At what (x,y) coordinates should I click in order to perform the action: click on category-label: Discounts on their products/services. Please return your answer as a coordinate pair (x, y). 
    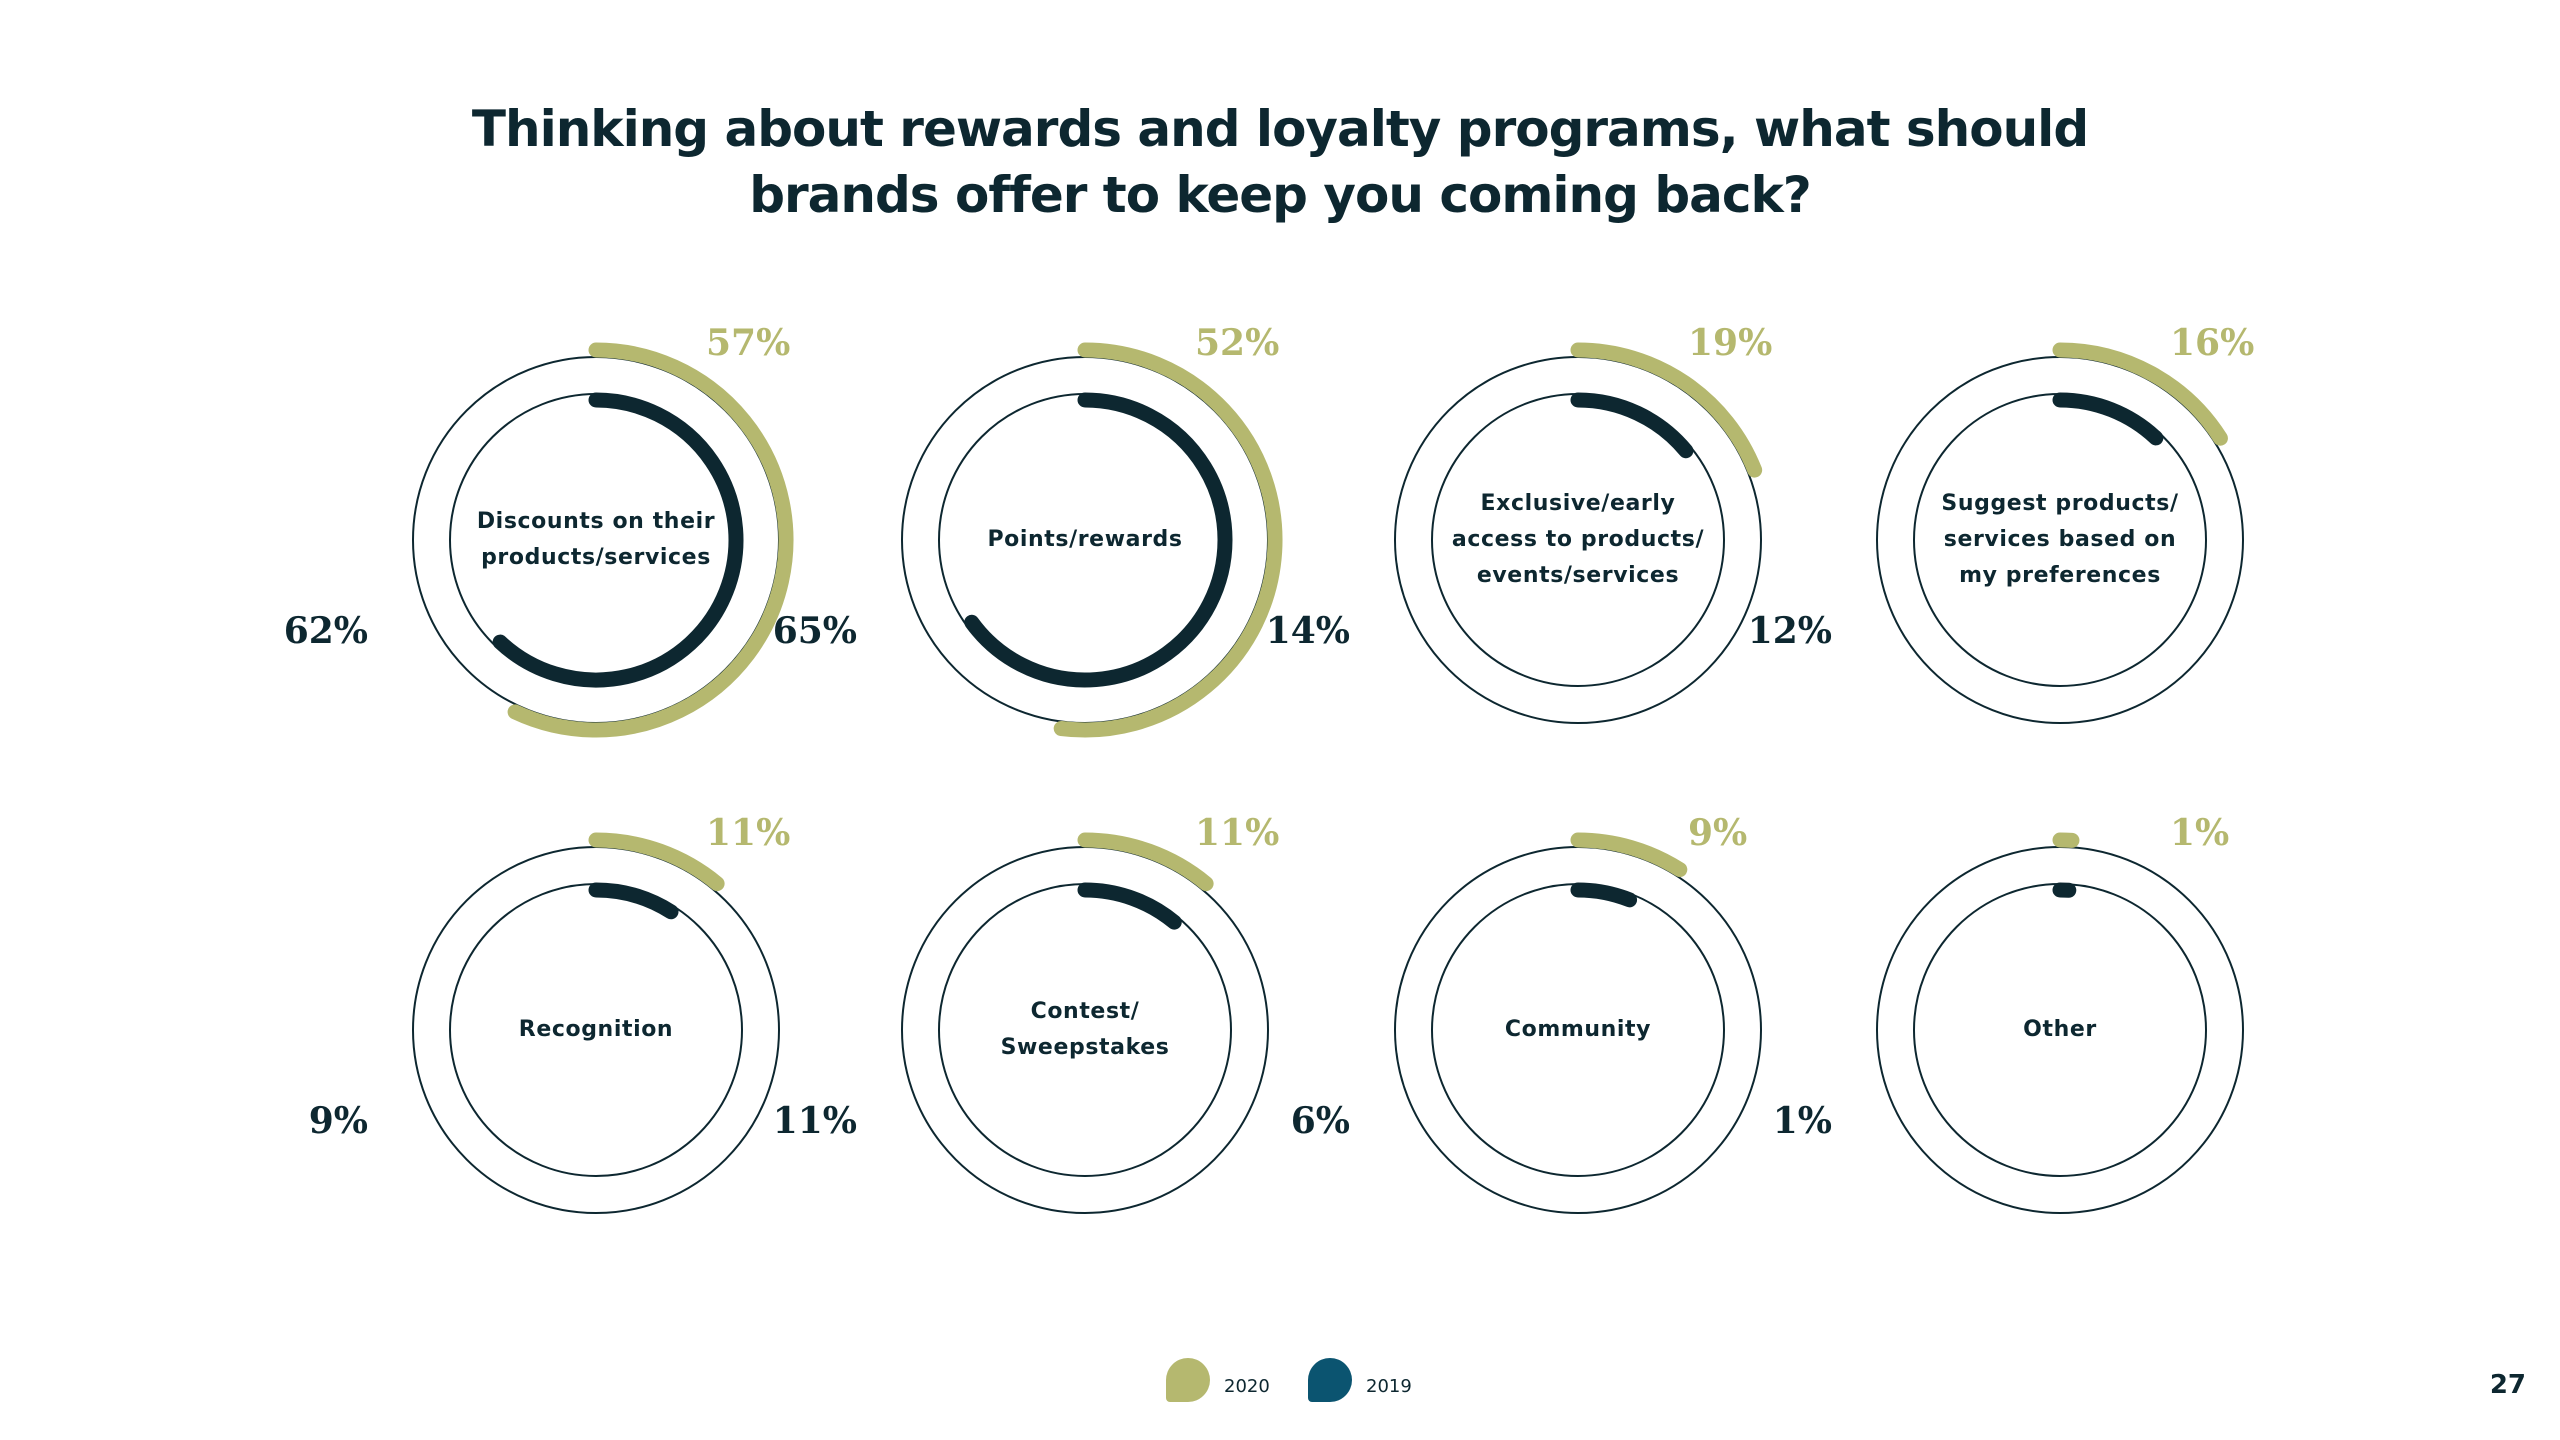
    Looking at the image, I should click on (596, 540).